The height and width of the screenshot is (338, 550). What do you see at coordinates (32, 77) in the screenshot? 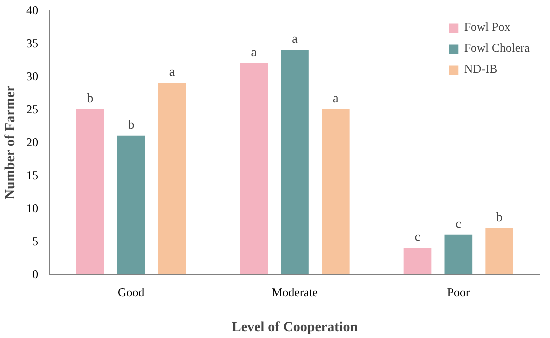
I see `y-tick-label: 30` at bounding box center [32, 77].